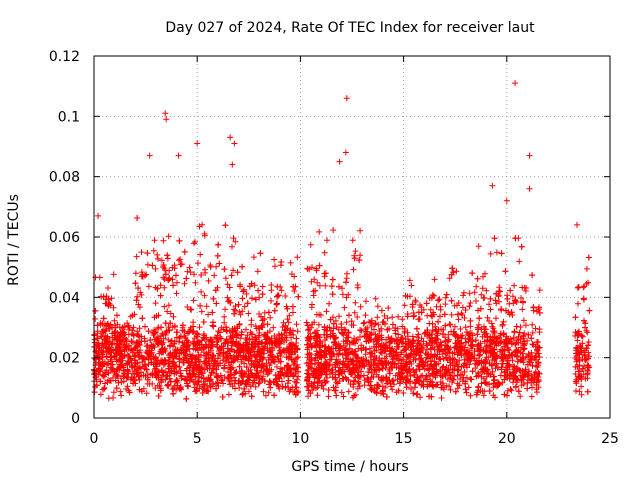  I want to click on y-tick-label: 0.12, so click(64, 57).